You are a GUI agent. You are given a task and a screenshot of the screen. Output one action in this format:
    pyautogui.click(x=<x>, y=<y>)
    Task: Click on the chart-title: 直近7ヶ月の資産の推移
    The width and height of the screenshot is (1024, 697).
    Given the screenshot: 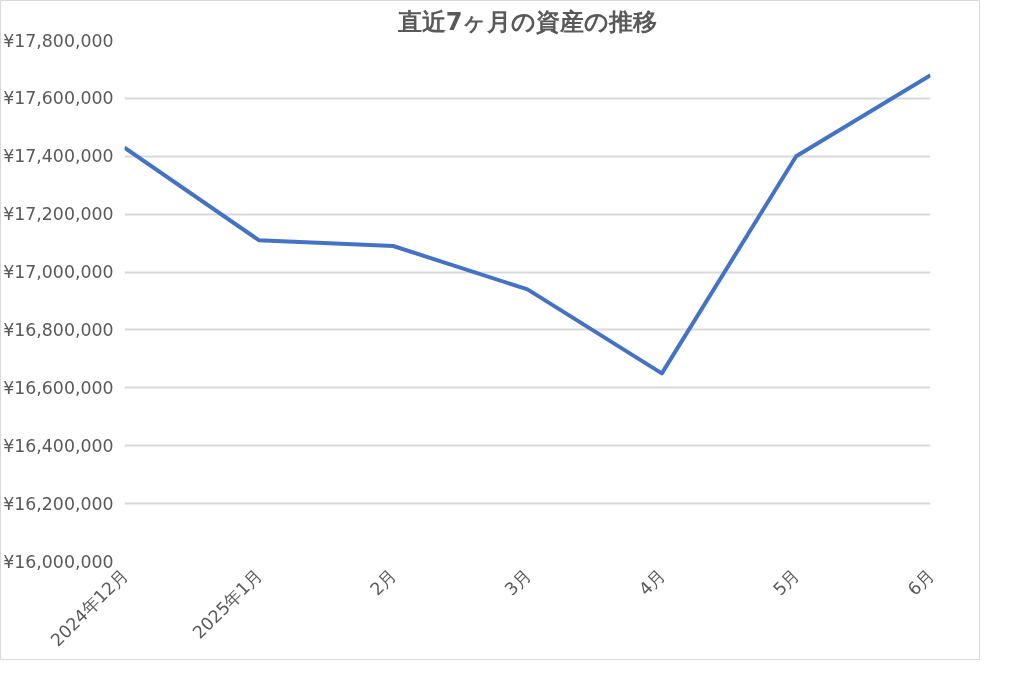 What is the action you would take?
    pyautogui.click(x=527, y=21)
    